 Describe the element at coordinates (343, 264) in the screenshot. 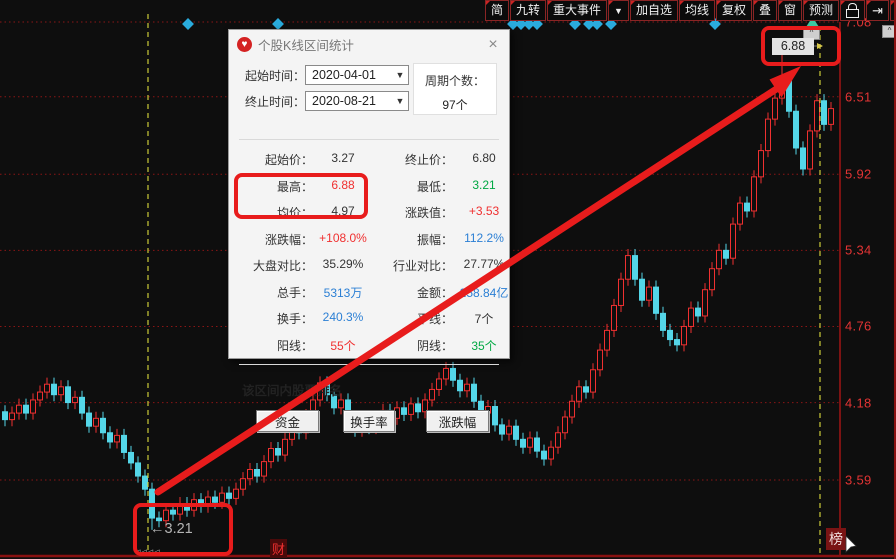

I see `stat-value: 35.29%` at that location.